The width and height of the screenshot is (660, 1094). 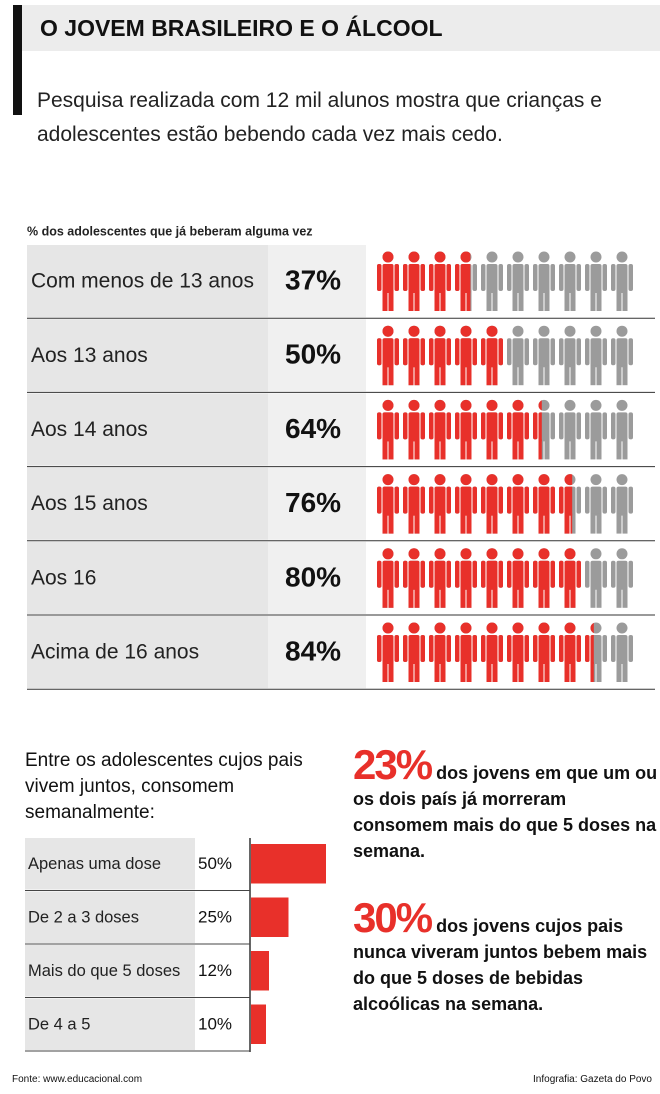 What do you see at coordinates (89, 429) in the screenshot?
I see `row-label: Aos 14 anos` at bounding box center [89, 429].